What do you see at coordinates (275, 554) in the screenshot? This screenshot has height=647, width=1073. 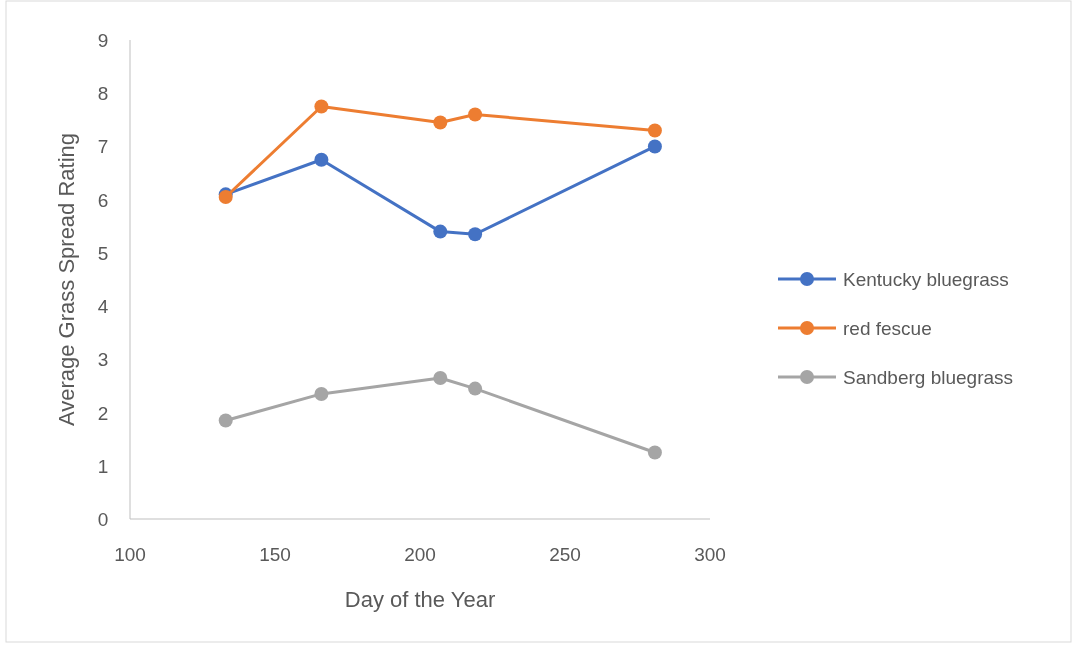 I see `x-tick-label: 150` at bounding box center [275, 554].